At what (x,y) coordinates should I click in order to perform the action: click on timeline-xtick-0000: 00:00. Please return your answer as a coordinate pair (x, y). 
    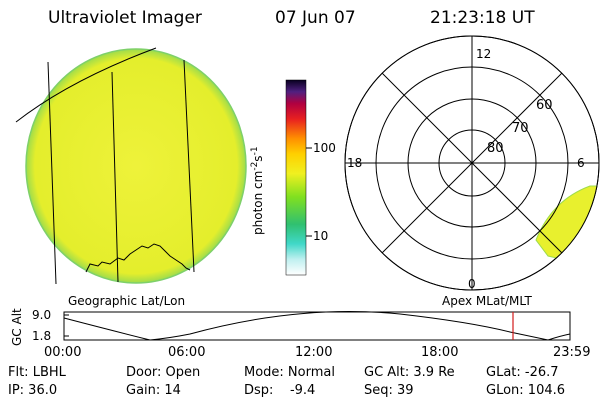
    Looking at the image, I should click on (63, 352).